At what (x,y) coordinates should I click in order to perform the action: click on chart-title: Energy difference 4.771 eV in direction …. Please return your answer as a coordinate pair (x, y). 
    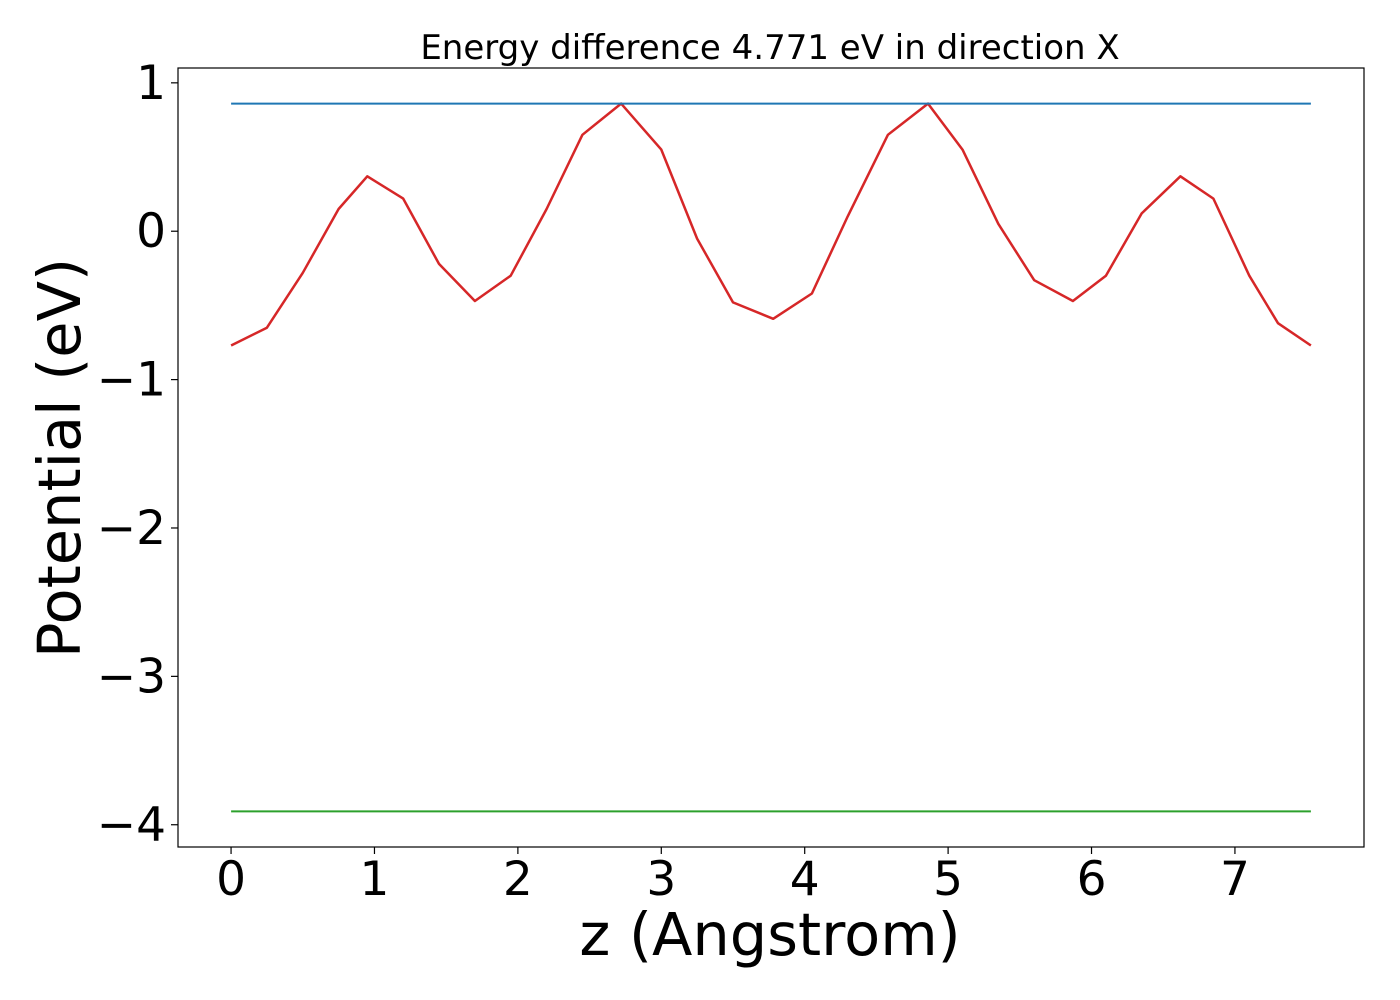
    Looking at the image, I should click on (769, 48).